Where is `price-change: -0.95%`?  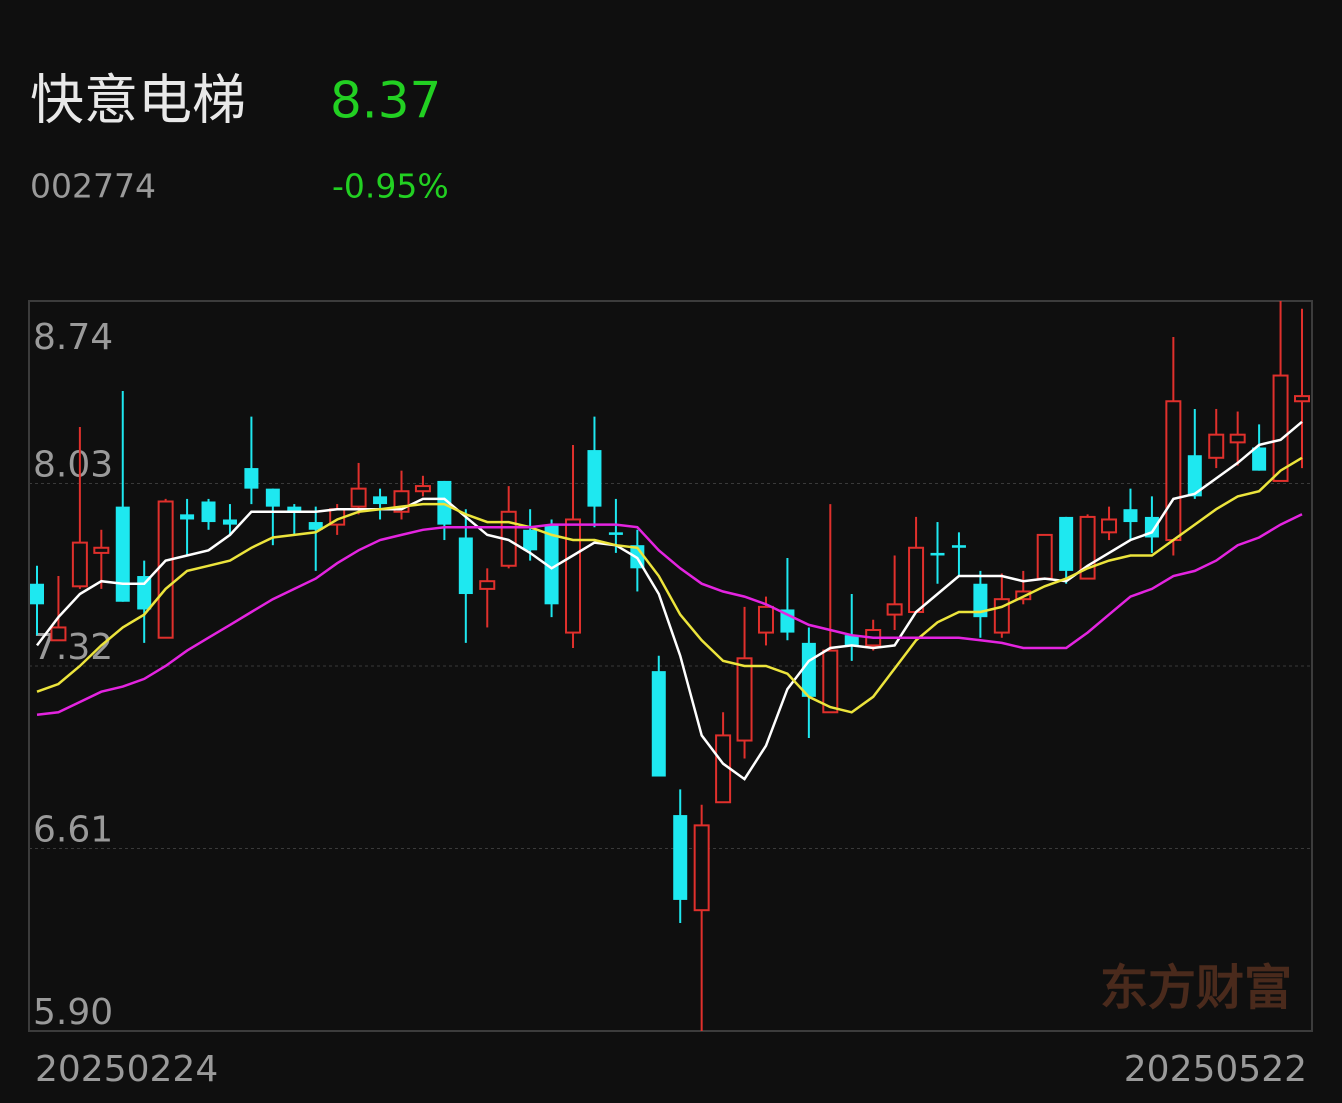
price-change: -0.95% is located at coordinates (390, 186).